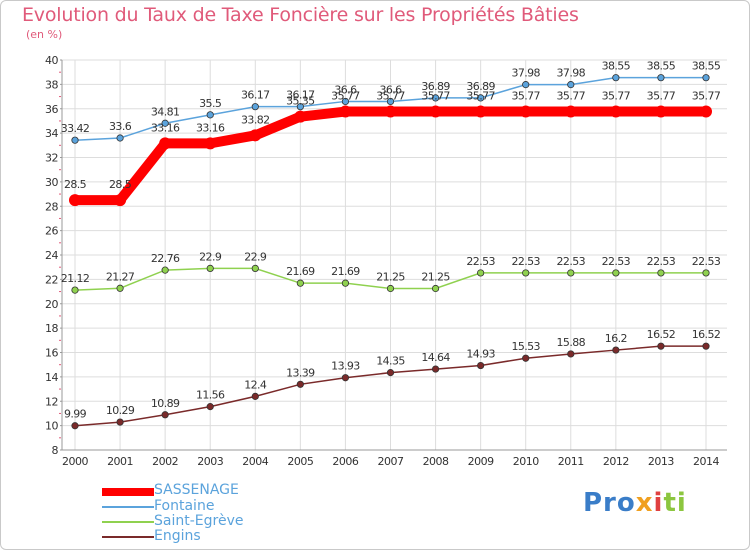  I want to click on data-label-saint-egr-ve: 21.69, so click(300, 271).